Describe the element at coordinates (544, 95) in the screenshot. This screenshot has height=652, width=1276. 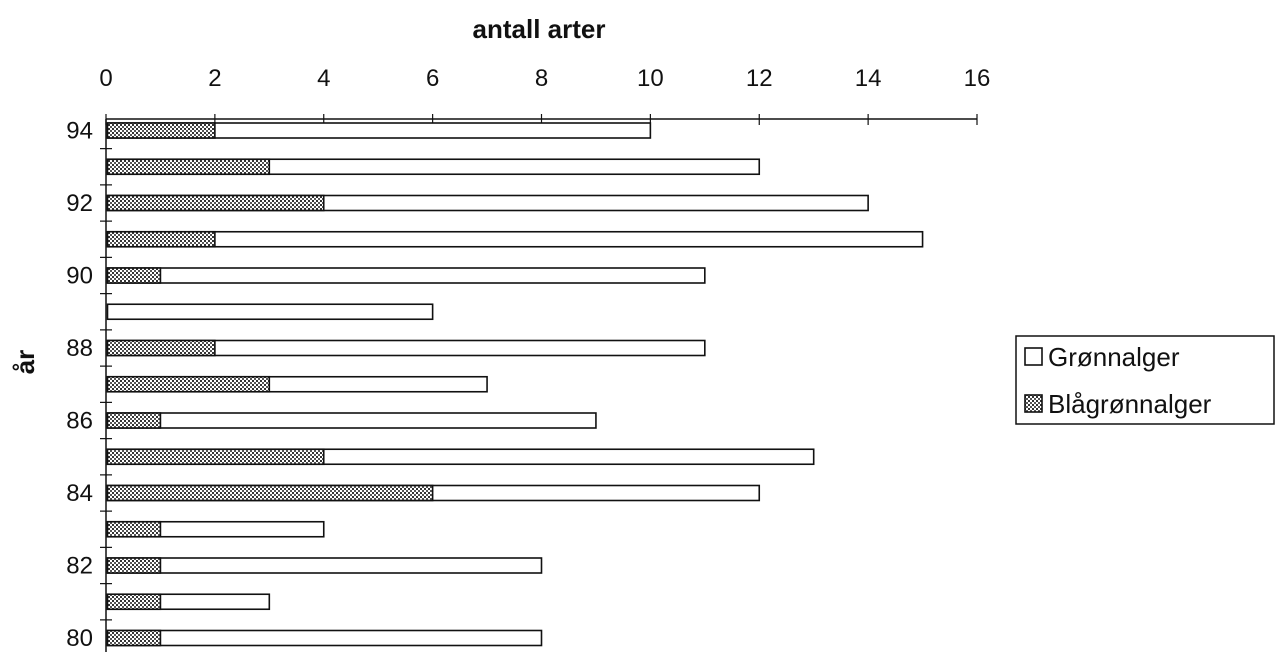
I see `x-axis: 0 2 4 6 8 10 12 14 16` at that location.